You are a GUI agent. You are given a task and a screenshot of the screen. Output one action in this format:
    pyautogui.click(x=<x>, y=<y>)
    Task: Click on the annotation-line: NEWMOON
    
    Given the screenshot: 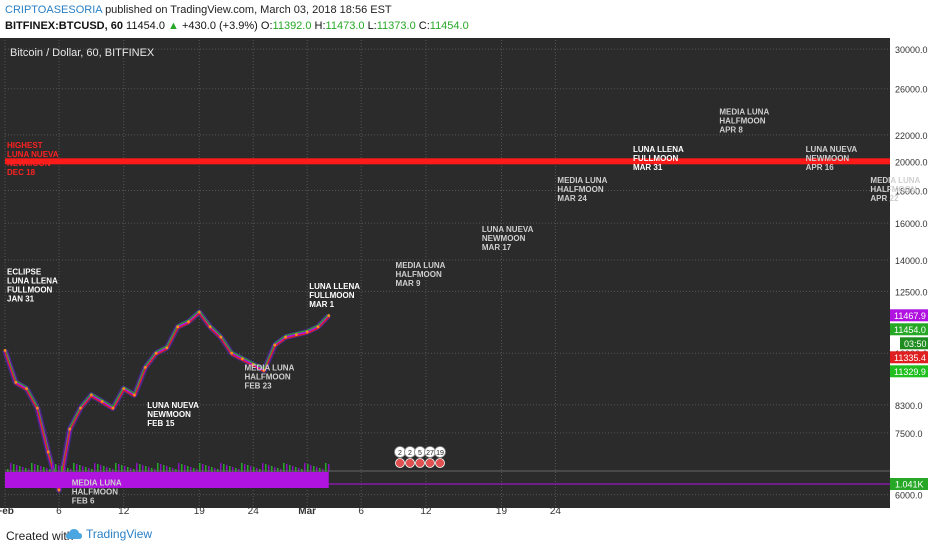 What is the action you would take?
    pyautogui.click(x=29, y=163)
    